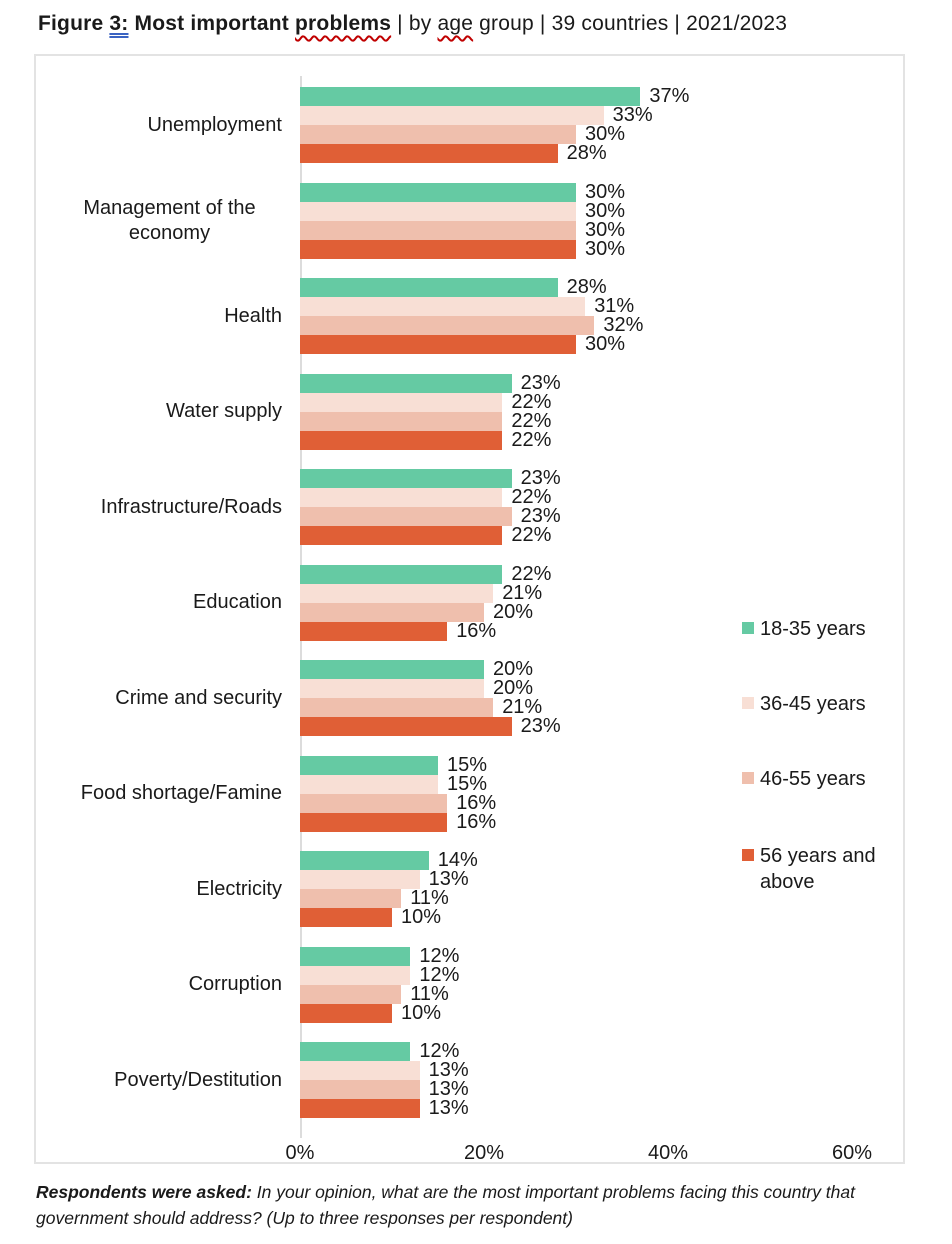  I want to click on legend-item: 46-55 years, so click(804, 779).